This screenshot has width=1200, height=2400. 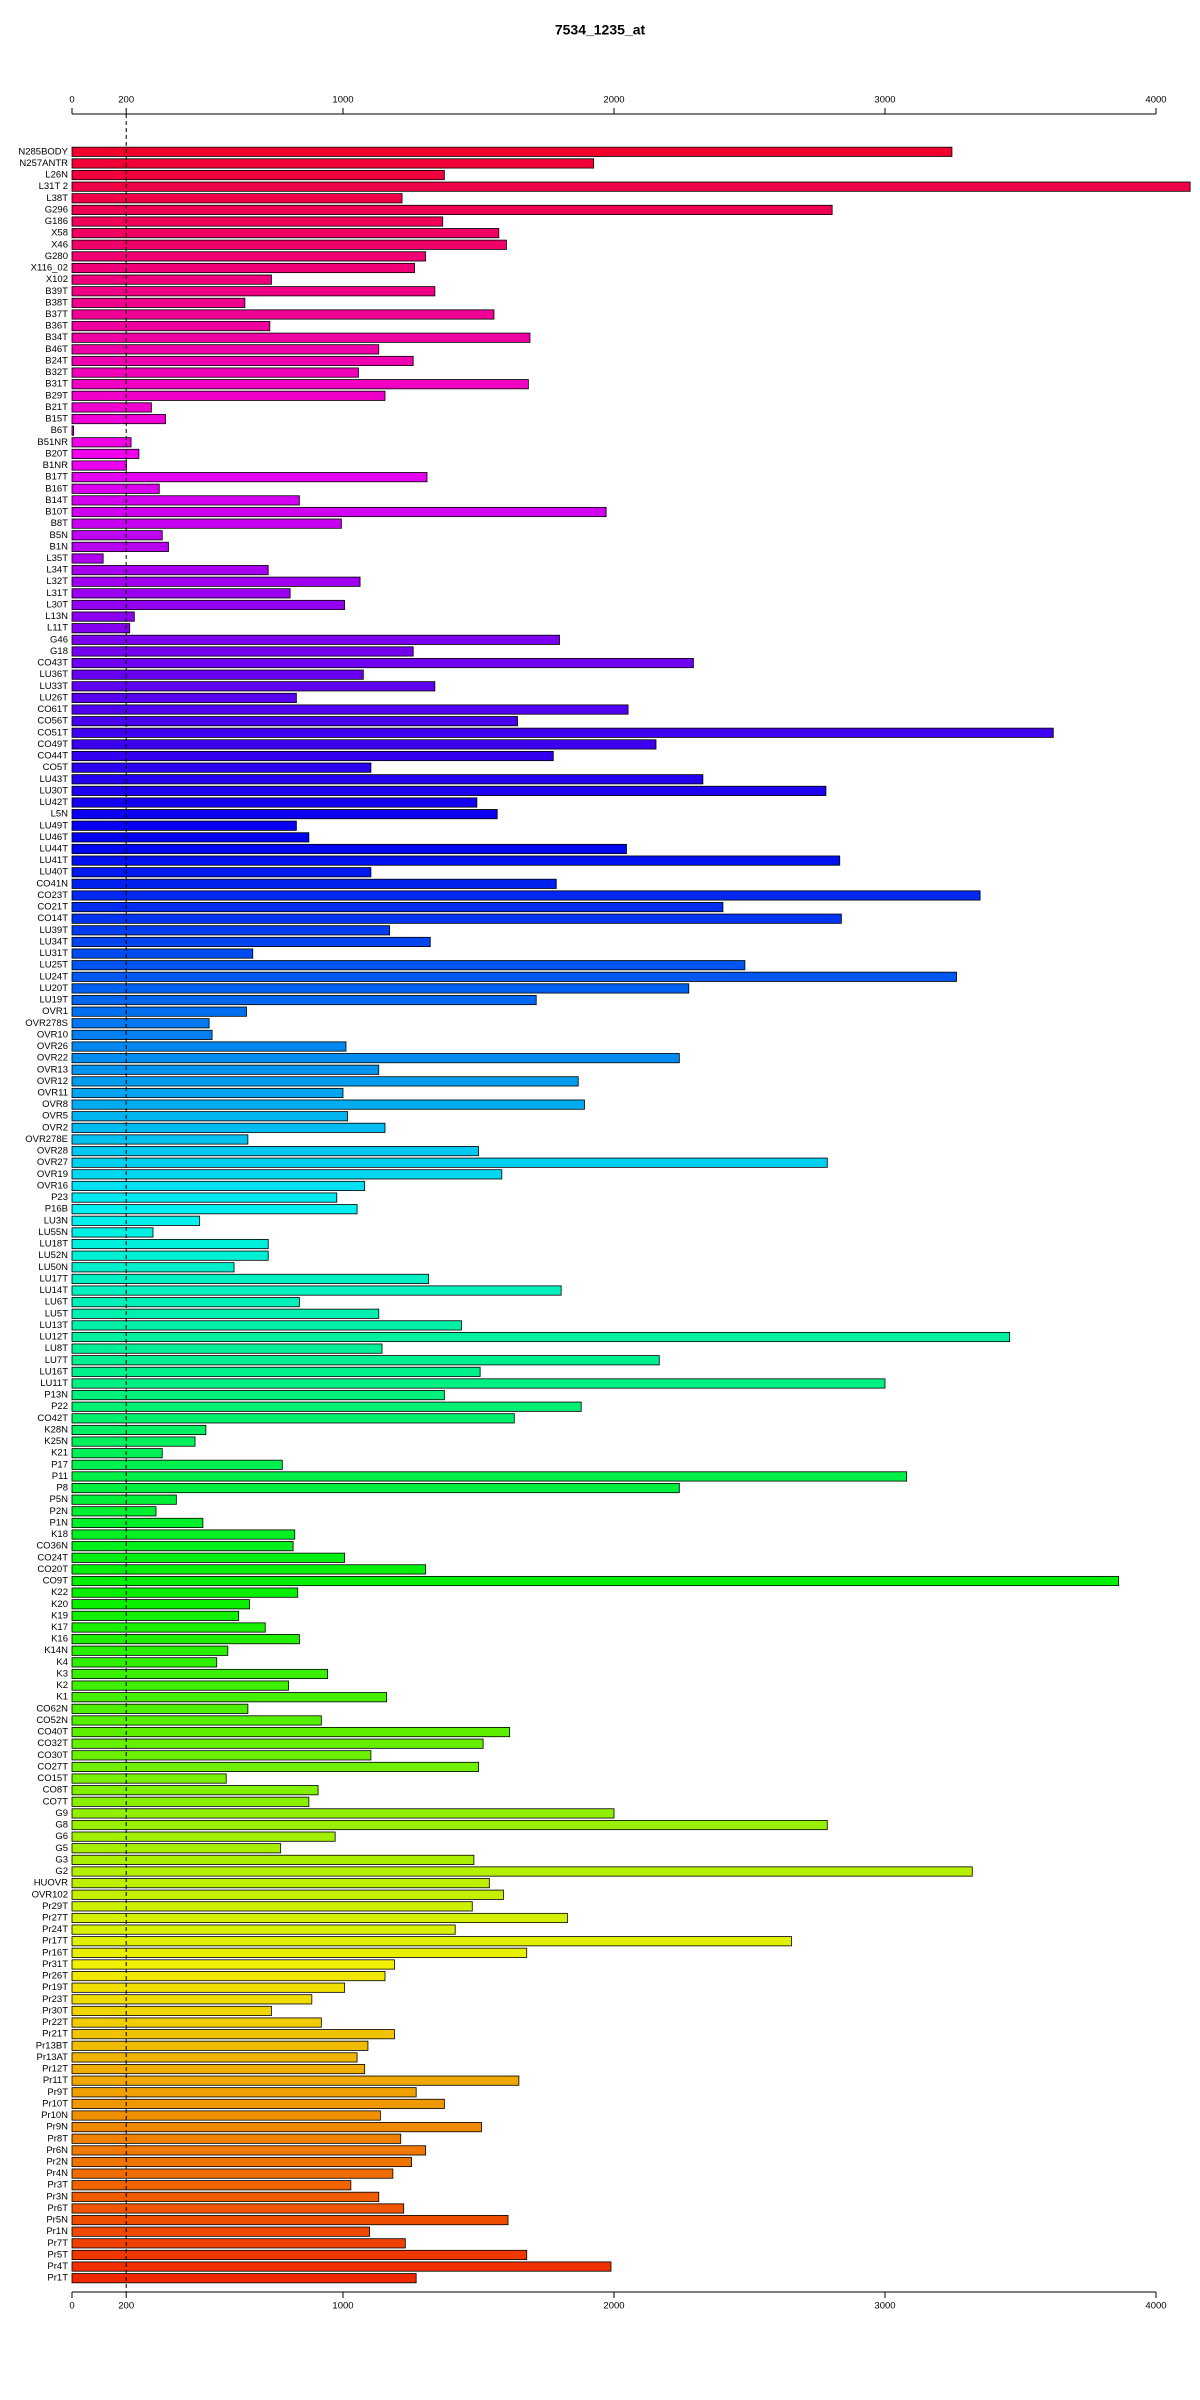 I want to click on y-tick-label: K3, so click(x=62, y=1673).